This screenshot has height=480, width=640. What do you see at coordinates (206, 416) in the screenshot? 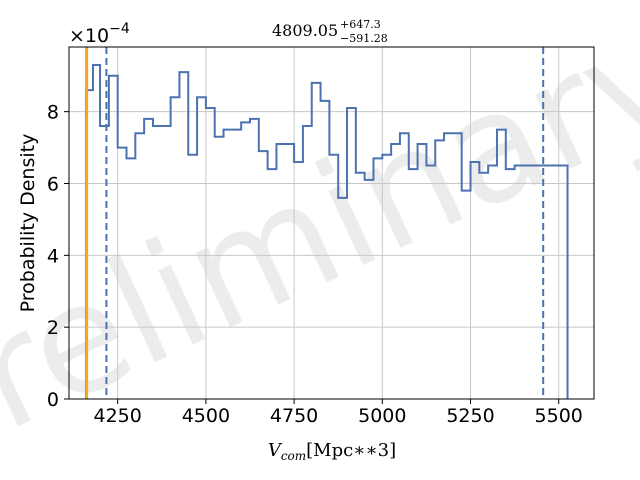
I see `x-tick-label: 4500` at bounding box center [206, 416].